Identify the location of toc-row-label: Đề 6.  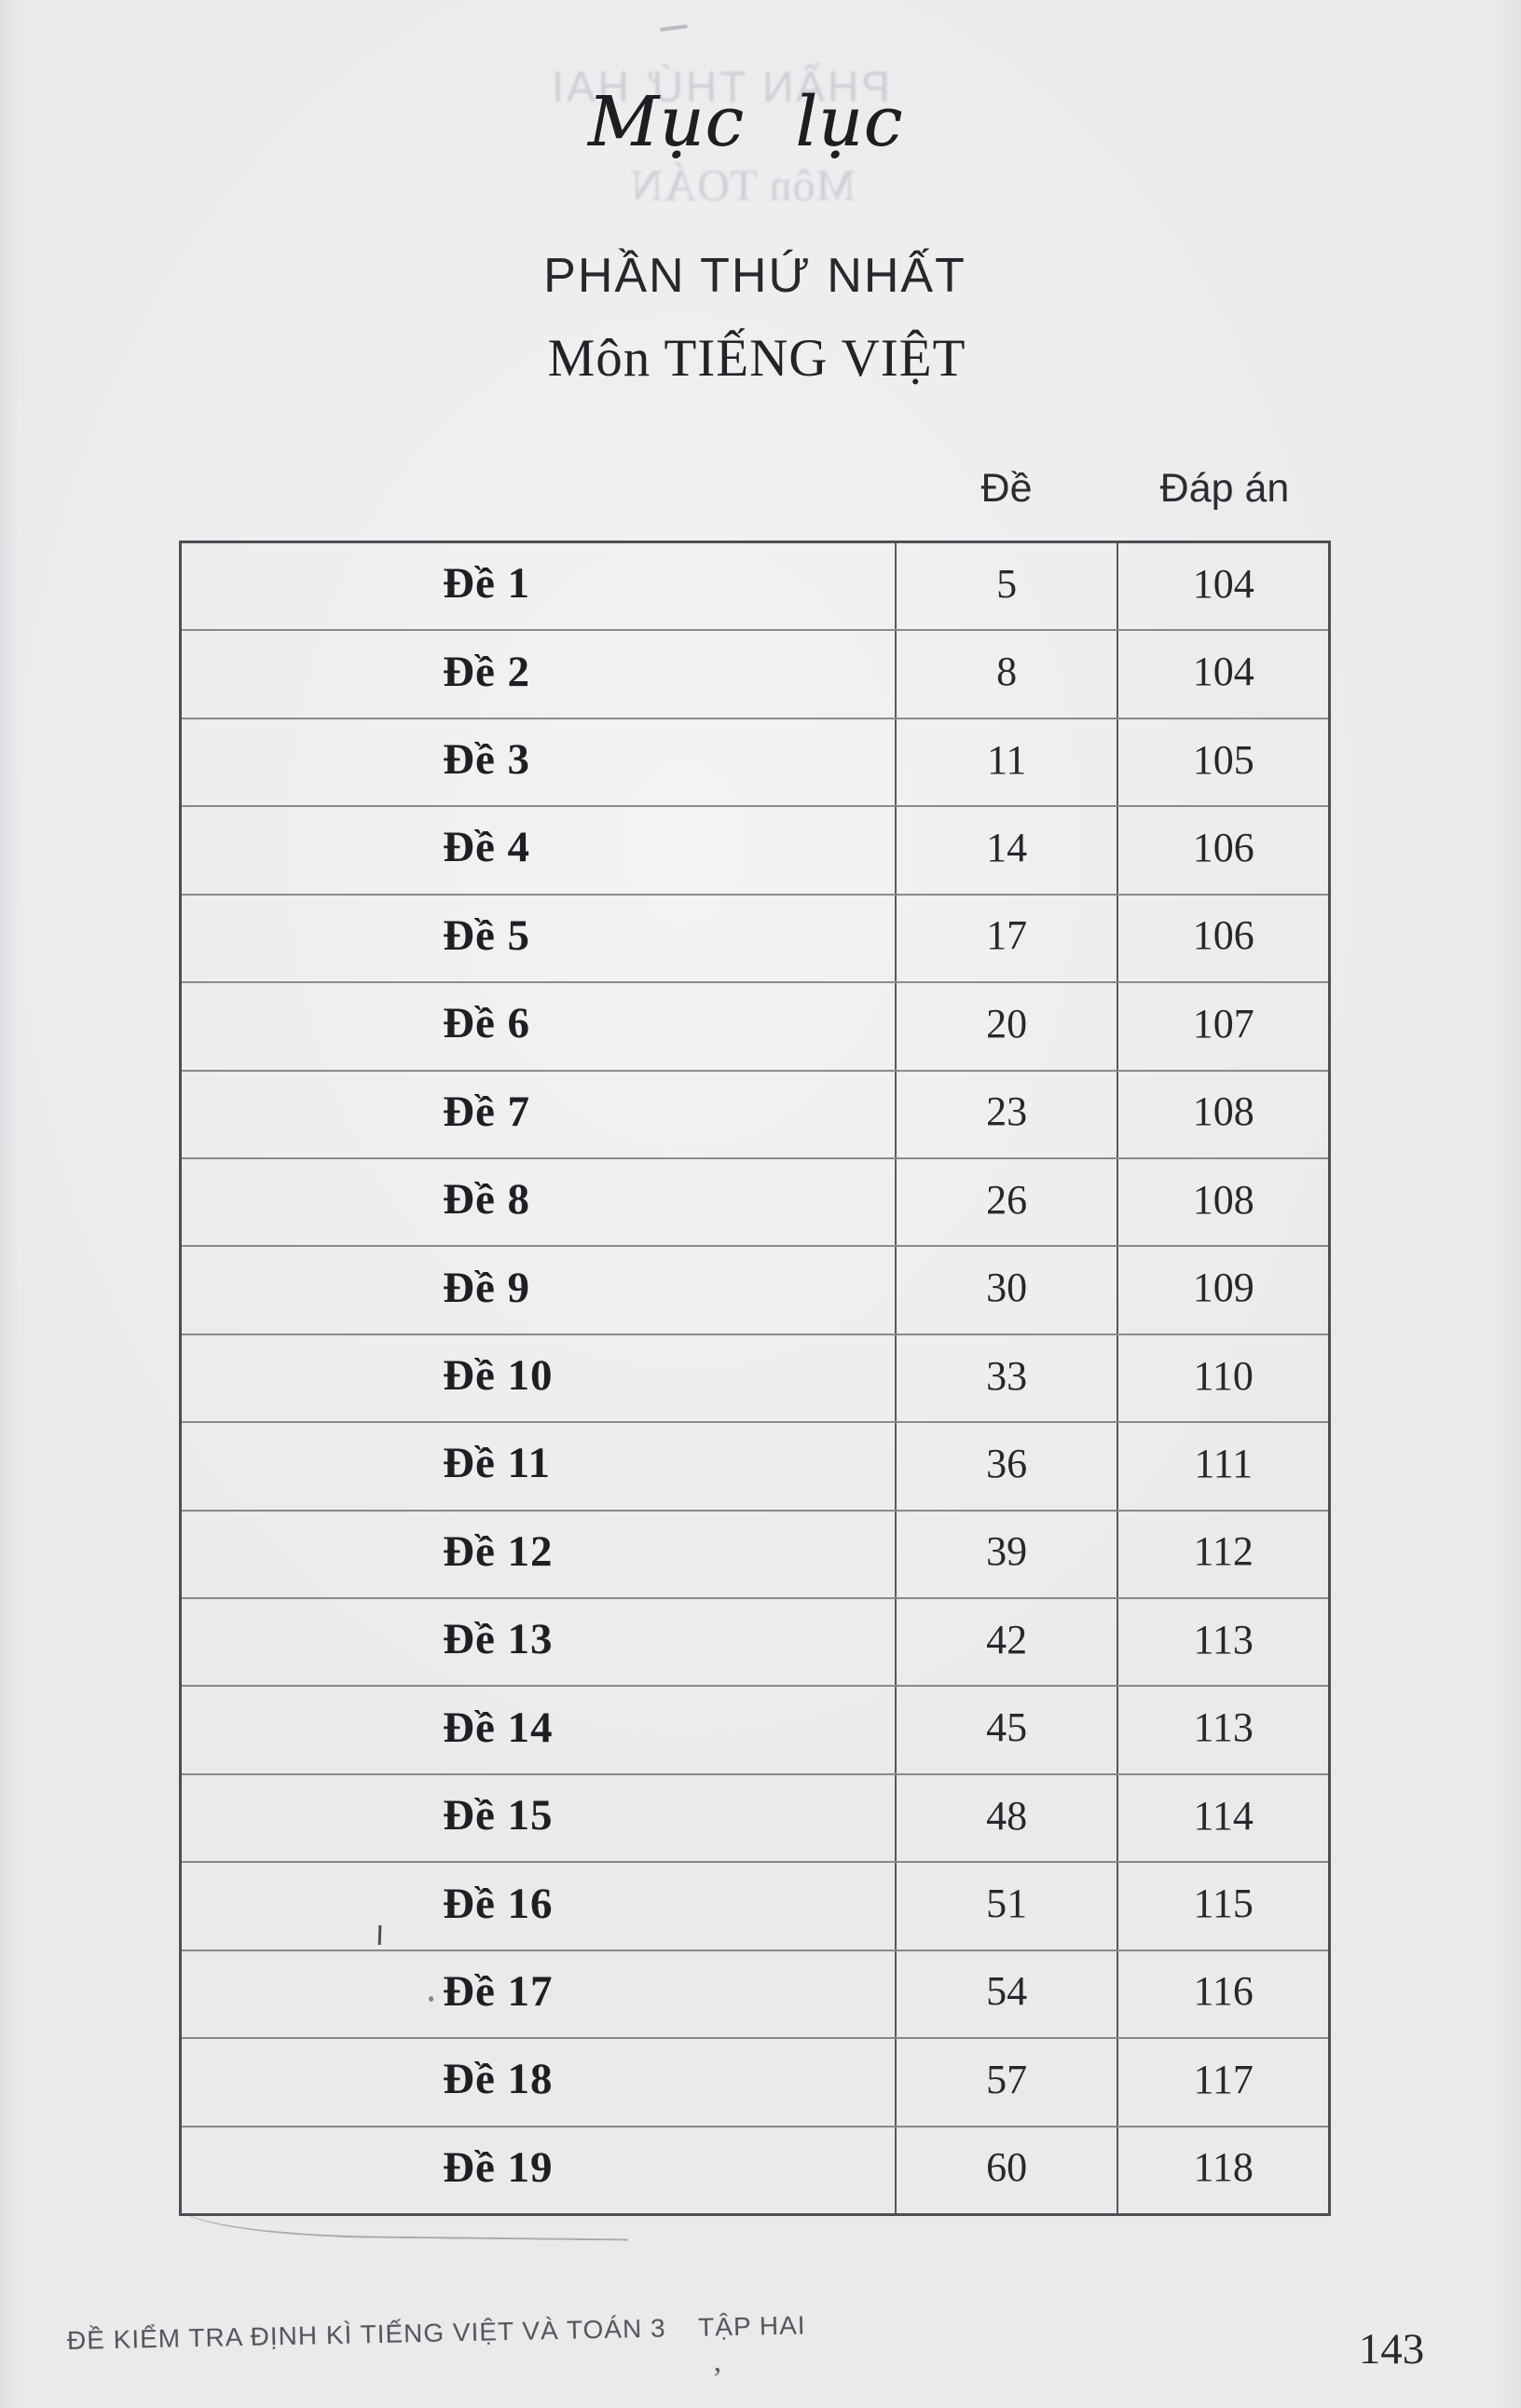
(487, 1023).